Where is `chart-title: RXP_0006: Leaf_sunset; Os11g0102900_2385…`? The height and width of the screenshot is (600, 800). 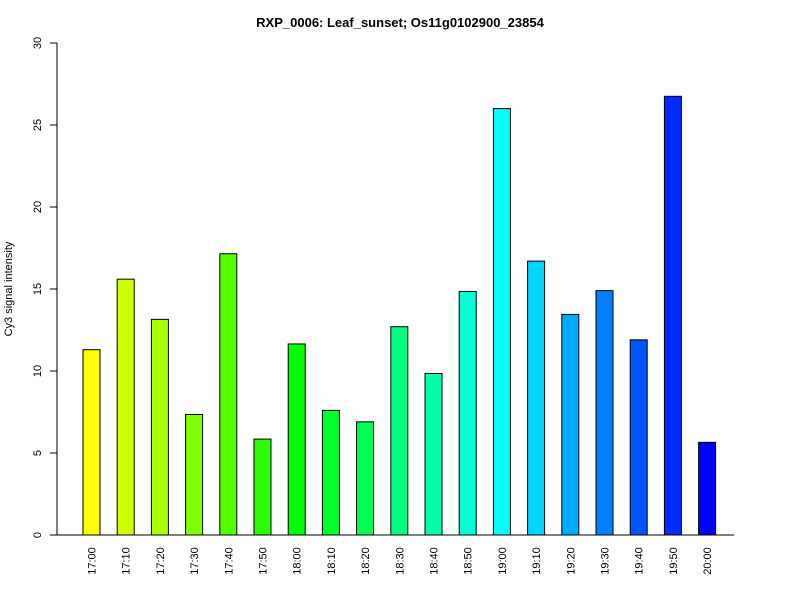
chart-title: RXP_0006: Leaf_sunset; Os11g0102900_2385… is located at coordinates (400, 22).